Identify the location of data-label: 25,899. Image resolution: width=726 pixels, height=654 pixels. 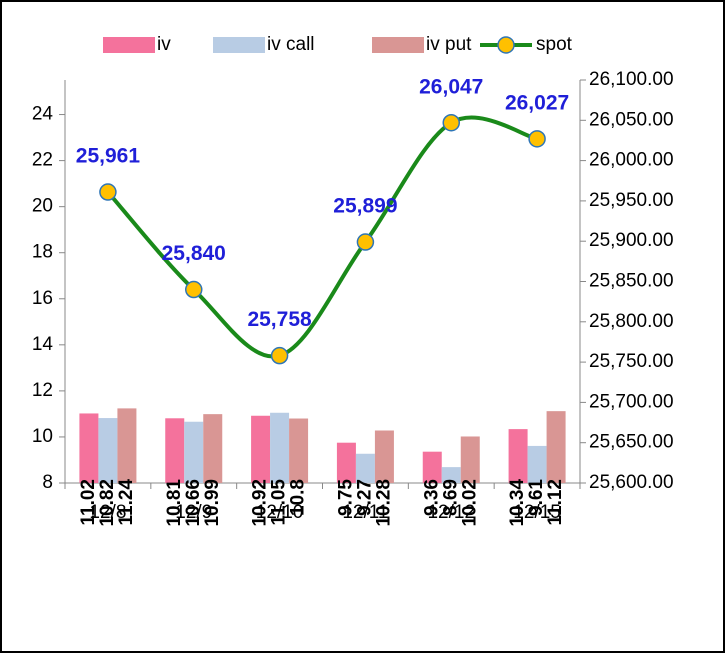
(365, 206).